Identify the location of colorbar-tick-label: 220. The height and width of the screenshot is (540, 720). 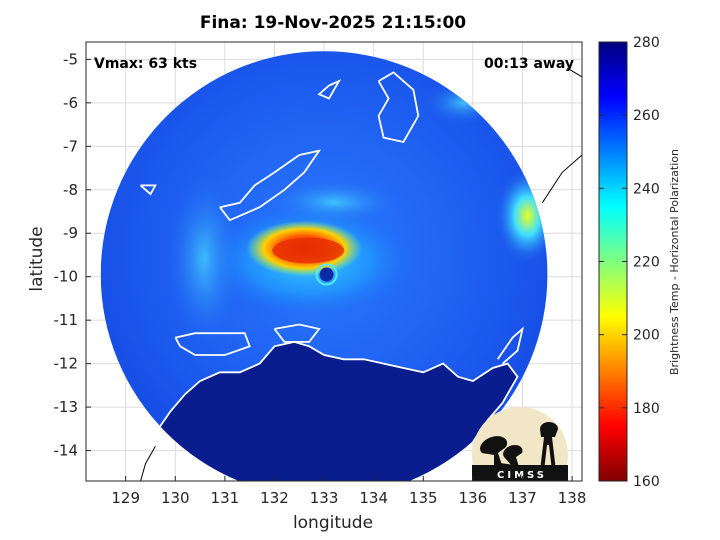
(646, 263).